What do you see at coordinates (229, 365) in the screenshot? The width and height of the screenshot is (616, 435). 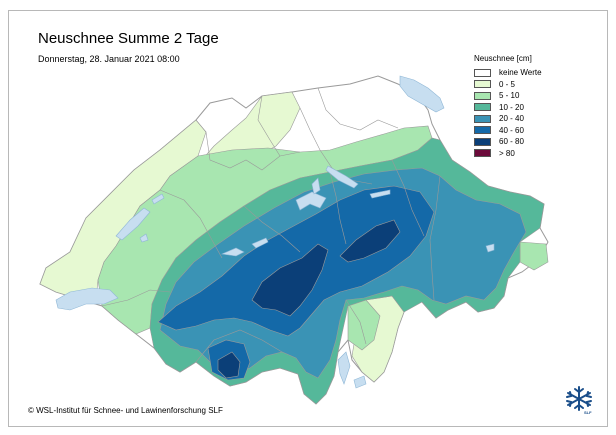 I see `zone-60-80-south` at bounding box center [229, 365].